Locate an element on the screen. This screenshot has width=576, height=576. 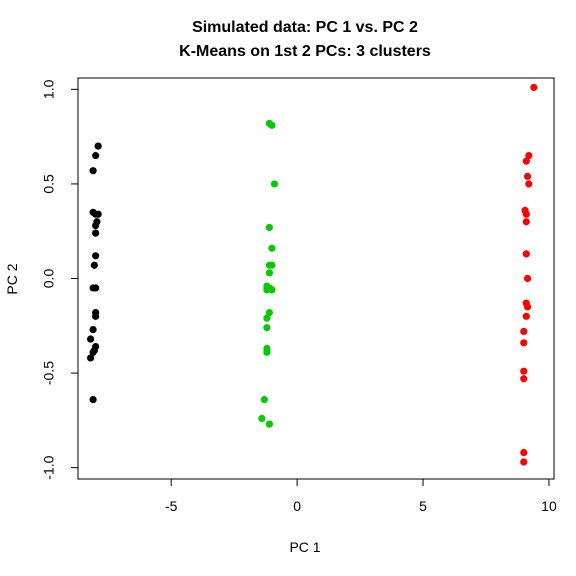
y-tick-label: 1.0 is located at coordinates (49, 89).